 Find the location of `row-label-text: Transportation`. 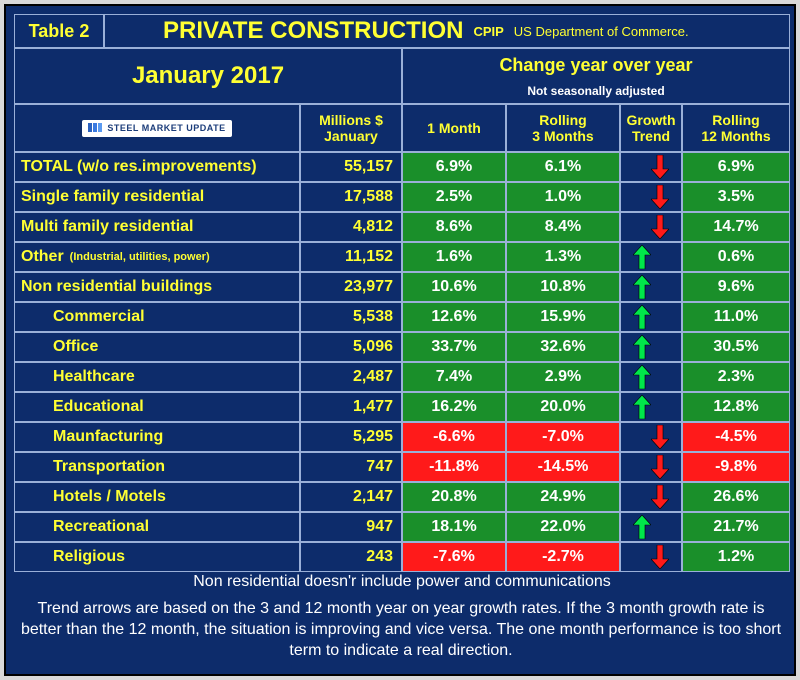

row-label-text: Transportation is located at coordinates (109, 466).